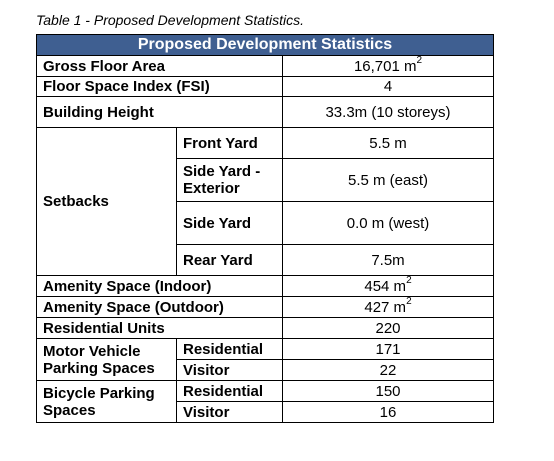 This screenshot has width=554, height=461. I want to click on bicycle-parking-label: Bicycle Parking Spaces, so click(106, 401).